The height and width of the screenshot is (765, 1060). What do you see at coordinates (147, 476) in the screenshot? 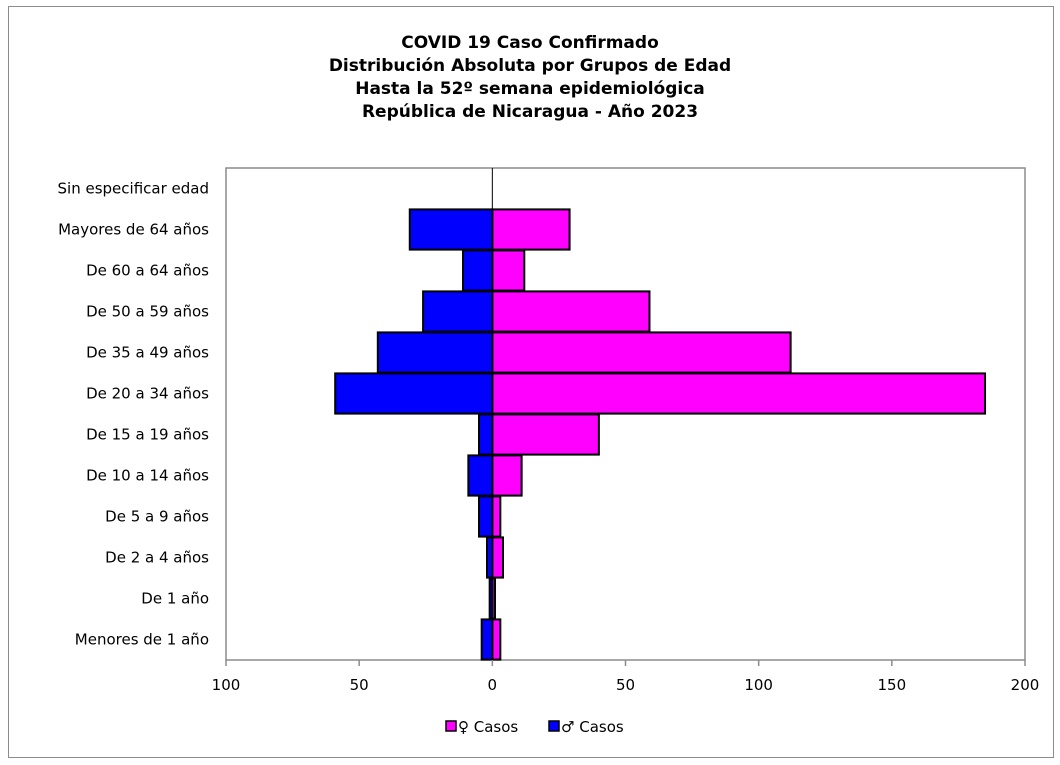
I see `y-tick-label: De 10 a 14 años` at bounding box center [147, 476].